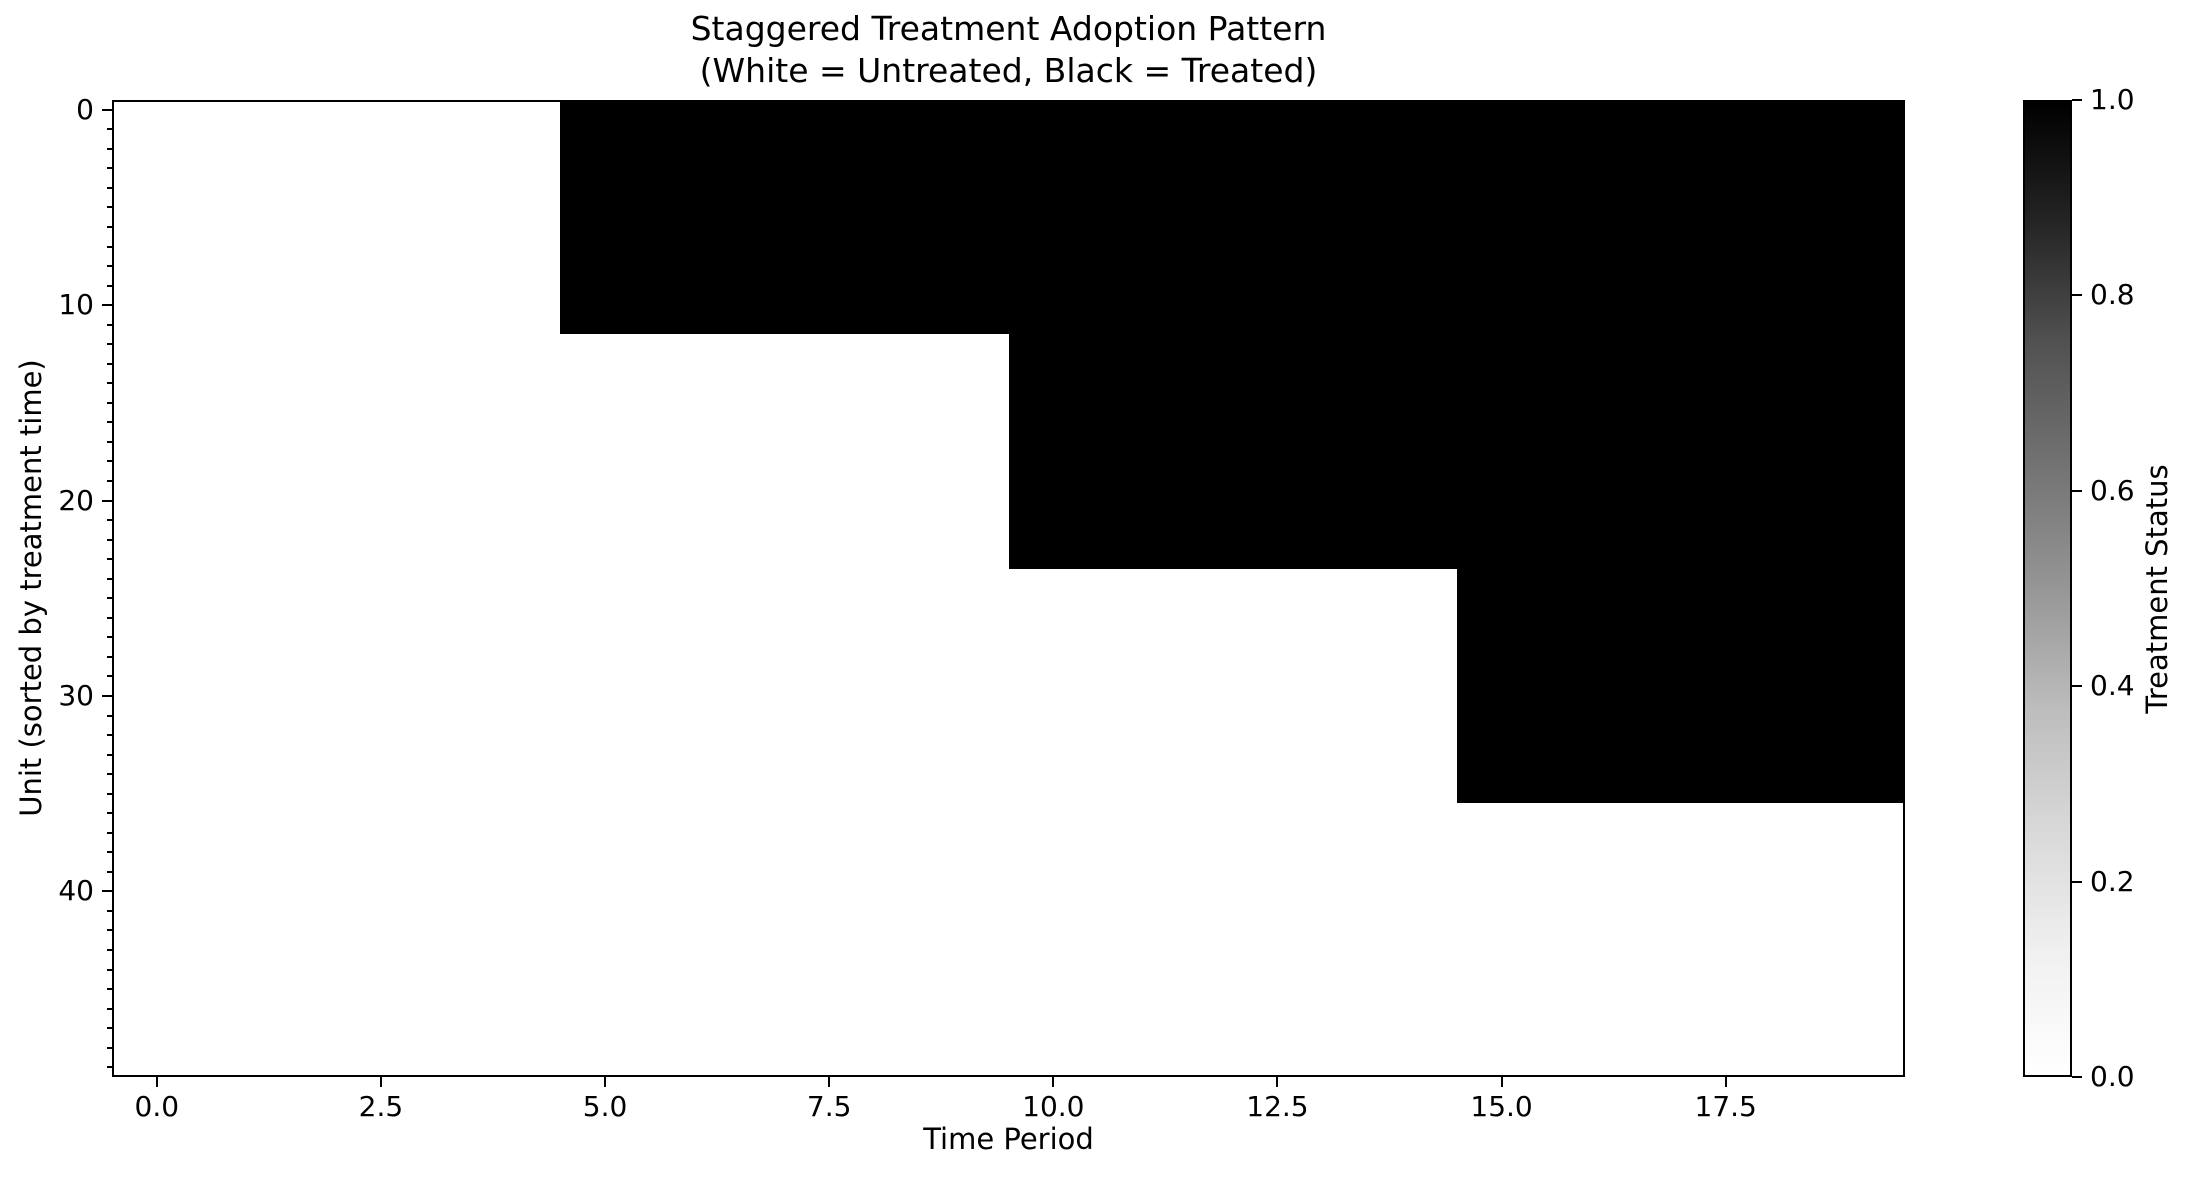 This screenshot has height=1185, width=2194. What do you see at coordinates (1008, 70) in the screenshot?
I see `chart-title-line2: (White = Untreated, Black = Treated)` at bounding box center [1008, 70].